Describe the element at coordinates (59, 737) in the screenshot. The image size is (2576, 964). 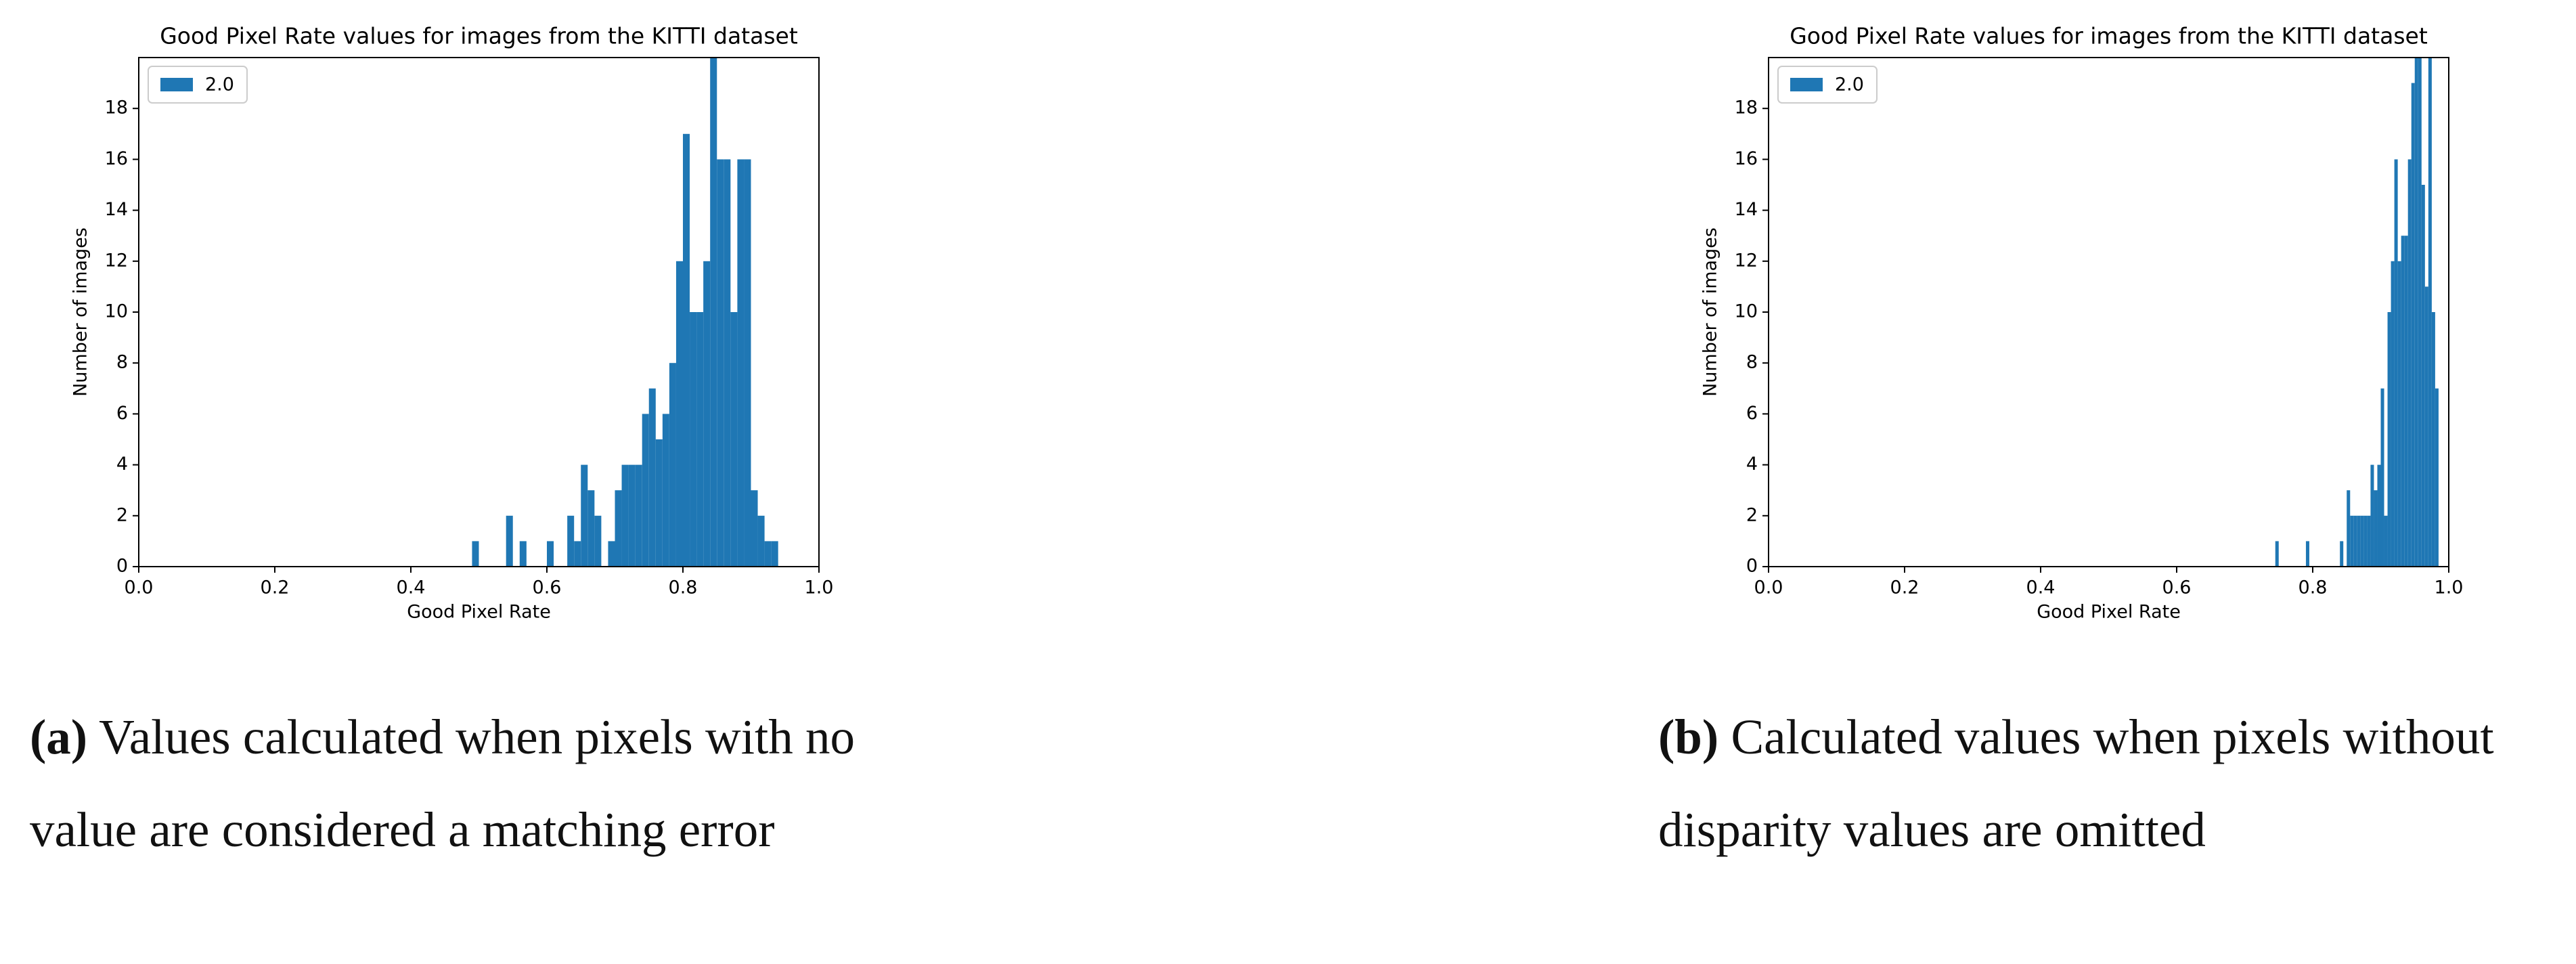
I see `caption-label: (a)` at that location.